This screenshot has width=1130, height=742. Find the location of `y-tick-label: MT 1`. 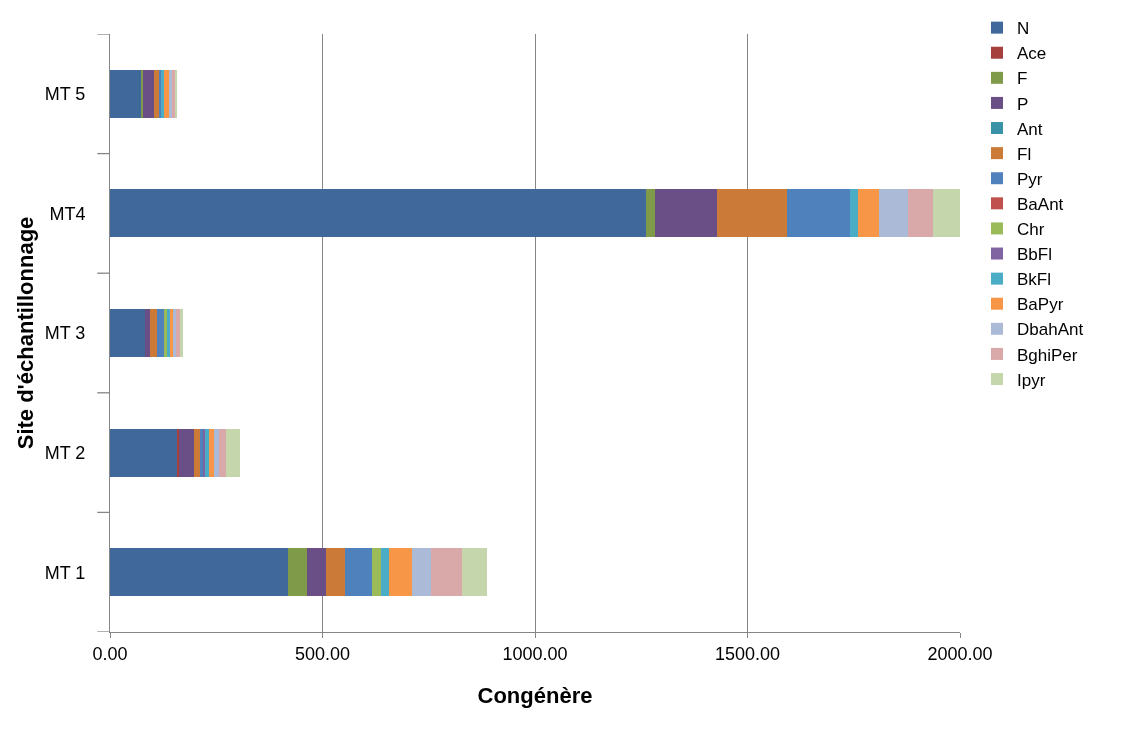

y-tick-label: MT 1 is located at coordinates (65, 572).